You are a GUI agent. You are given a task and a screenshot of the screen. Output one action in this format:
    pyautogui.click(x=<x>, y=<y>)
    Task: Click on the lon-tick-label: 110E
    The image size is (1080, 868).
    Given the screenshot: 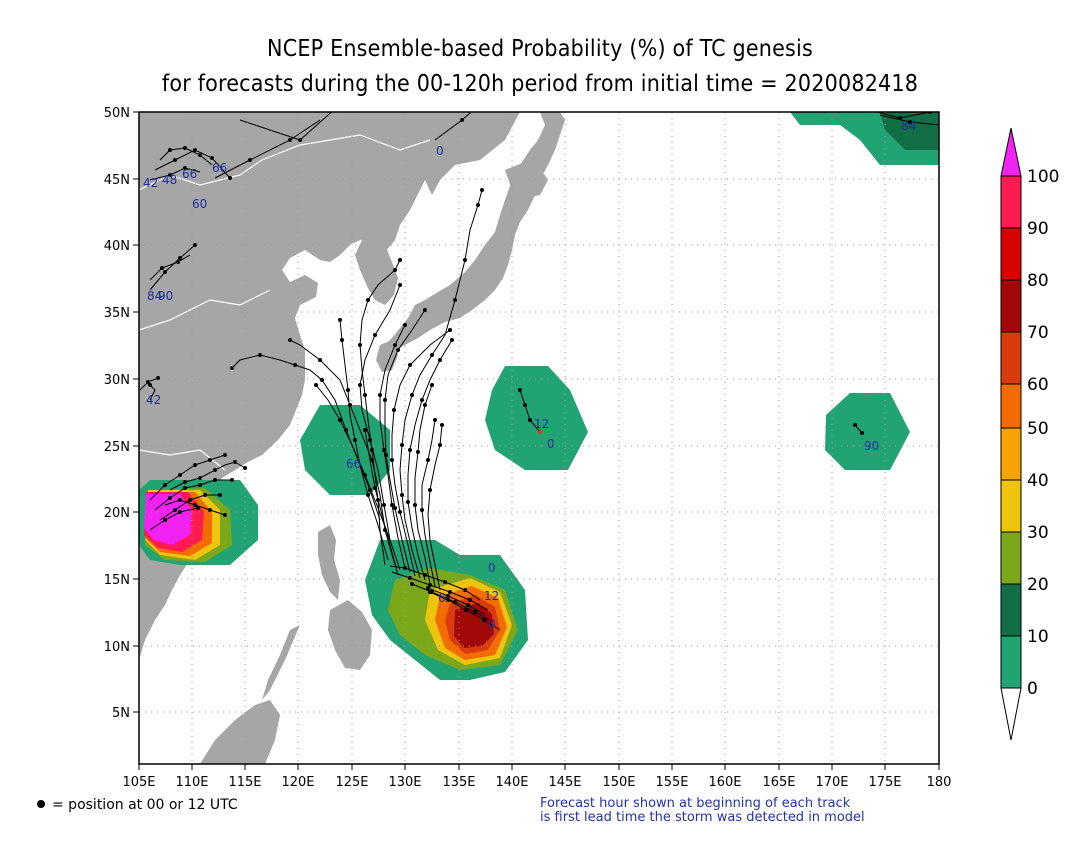 What is the action you would take?
    pyautogui.click(x=191, y=782)
    